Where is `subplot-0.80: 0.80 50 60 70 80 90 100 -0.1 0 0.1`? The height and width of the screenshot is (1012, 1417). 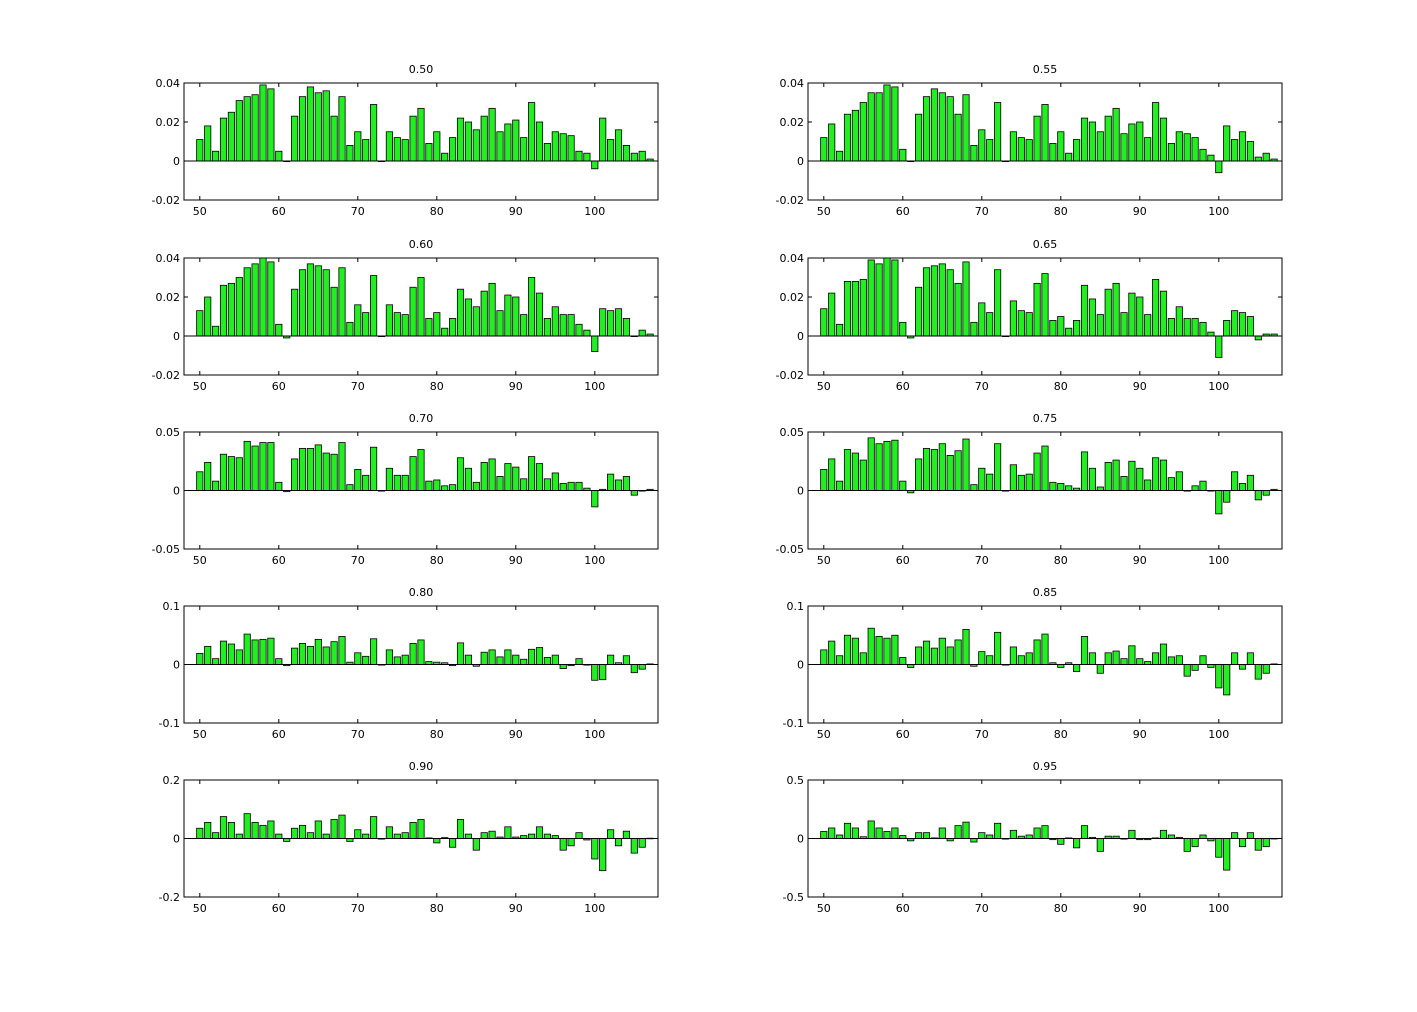
subplot-0.80: 0.80 50 60 70 80 90 100 -0.1 0 0.1 is located at coordinates (409, 663).